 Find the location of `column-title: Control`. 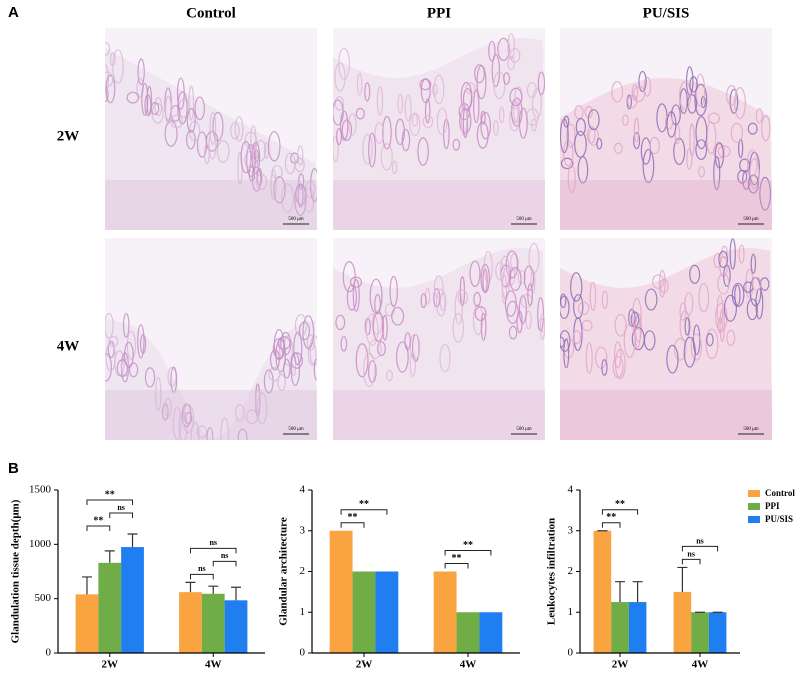

column-title: Control is located at coordinates (211, 13).